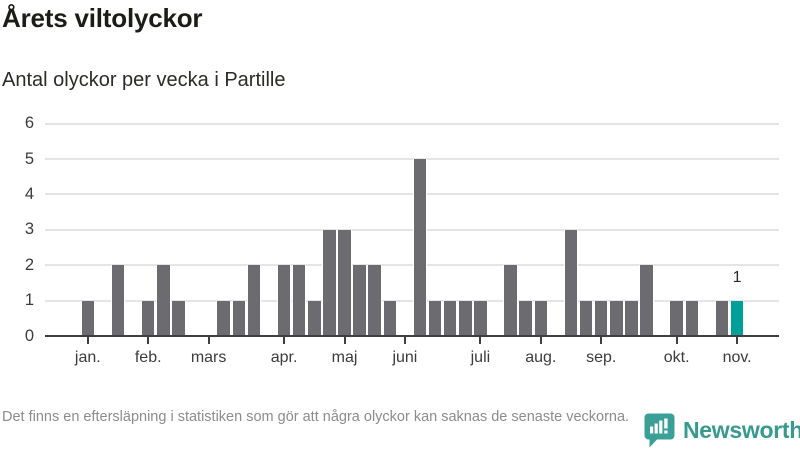 The height and width of the screenshot is (450, 800). Describe the element at coordinates (737, 357) in the screenshot. I see `x-axis-month-label: nov.` at that location.